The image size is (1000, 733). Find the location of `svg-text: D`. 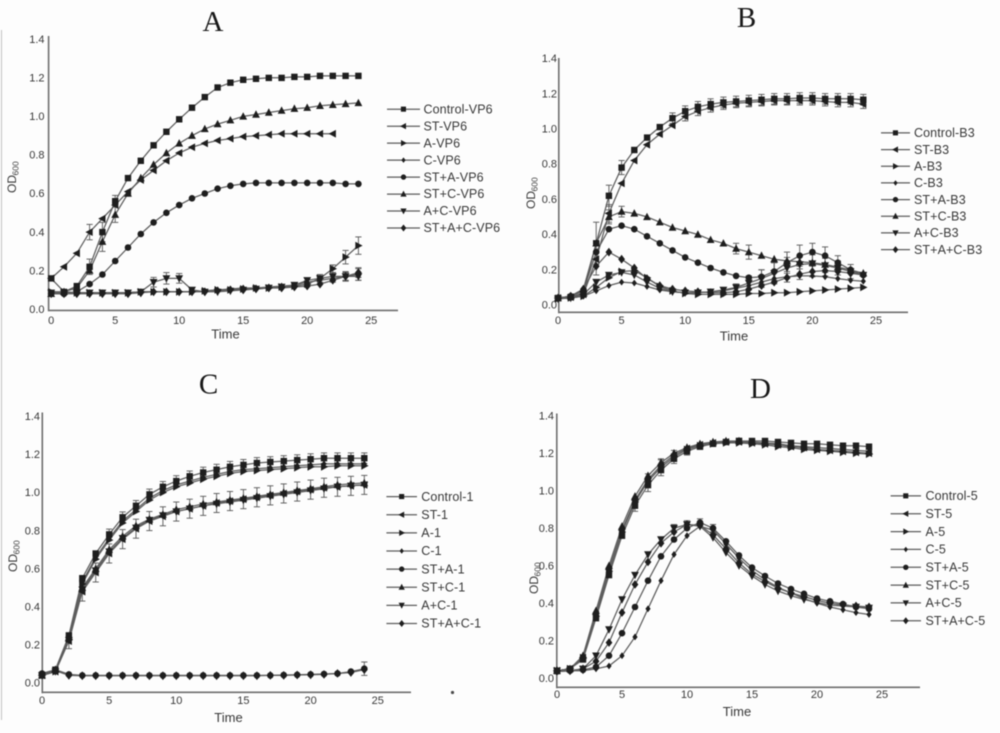

svg-text: D is located at coordinates (760, 389).